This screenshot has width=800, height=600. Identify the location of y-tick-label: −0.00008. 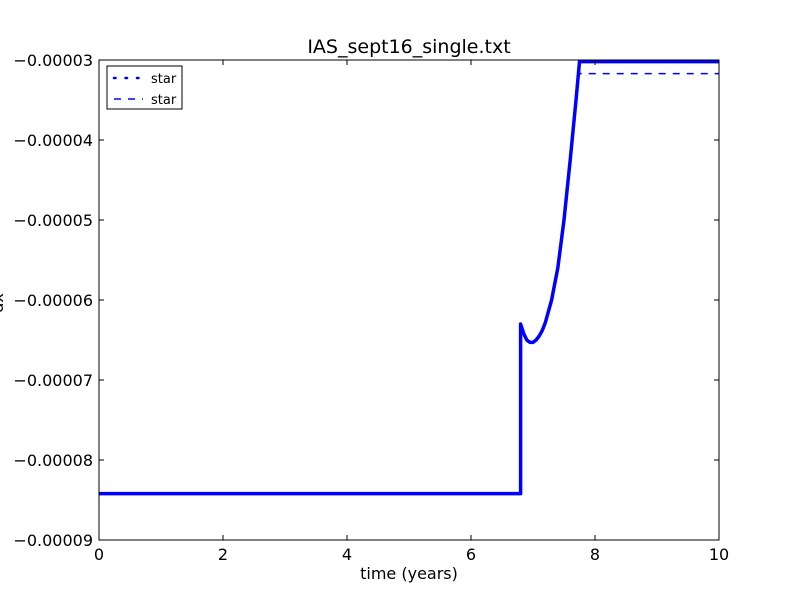
(53, 460).